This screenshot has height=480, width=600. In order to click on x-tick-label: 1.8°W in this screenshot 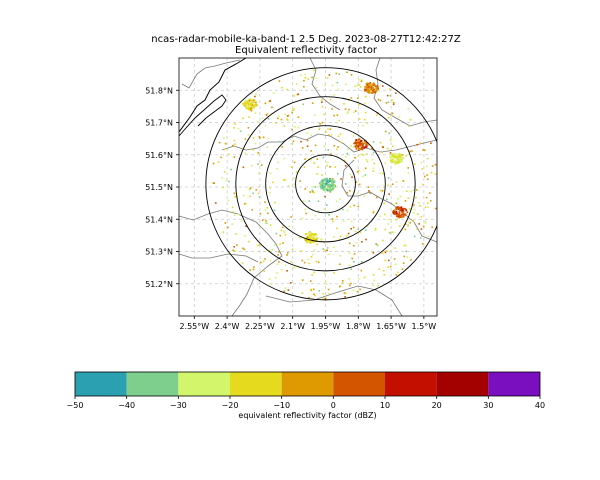, I will do `click(358, 326)`.